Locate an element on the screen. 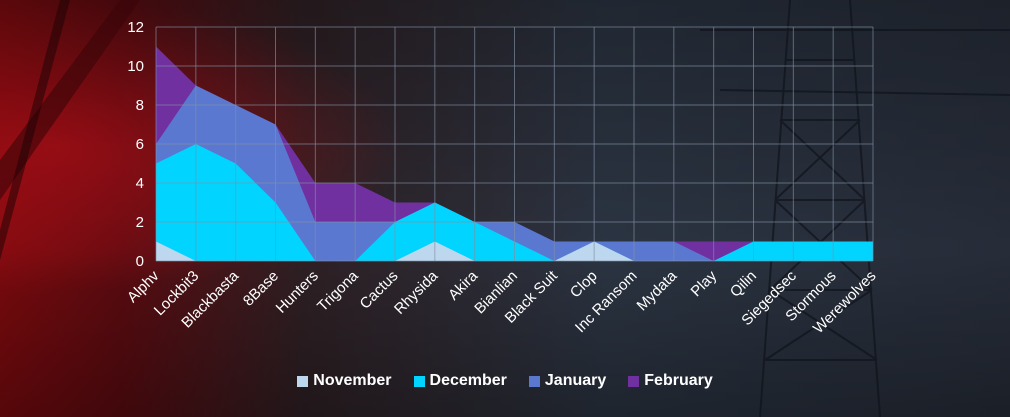 This screenshot has height=417, width=1010. legend-item-january: January is located at coordinates (567, 381).